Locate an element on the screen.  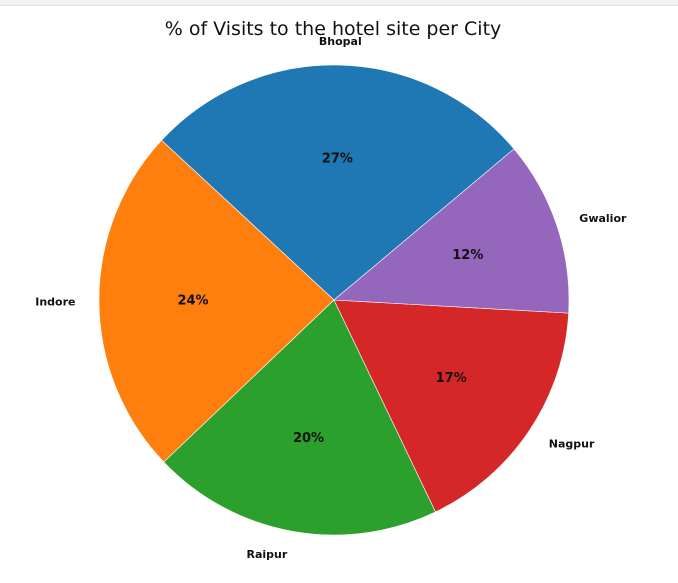
slice-label-bhopal: Bhopal is located at coordinates (340, 41).